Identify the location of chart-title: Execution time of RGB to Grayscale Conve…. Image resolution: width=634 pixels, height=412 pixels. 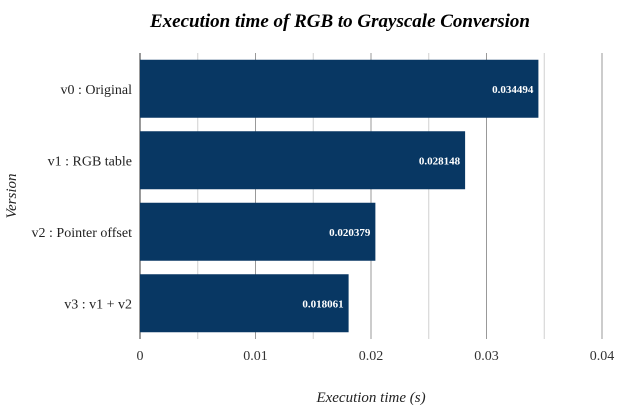
(339, 21).